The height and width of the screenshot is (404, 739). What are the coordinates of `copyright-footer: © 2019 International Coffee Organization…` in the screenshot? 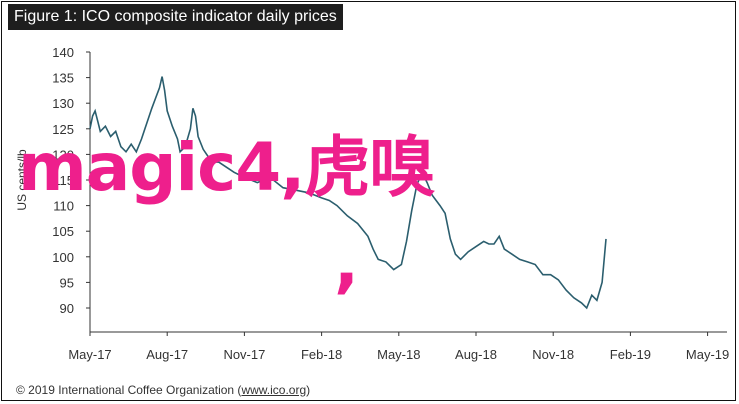 It's located at (163, 390).